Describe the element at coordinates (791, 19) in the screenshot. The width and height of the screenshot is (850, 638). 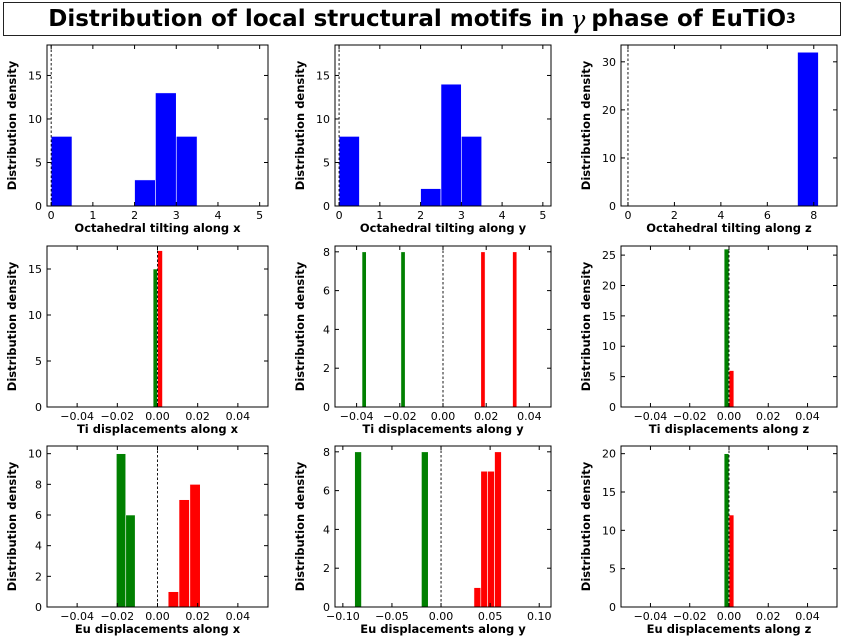
I see `title-subscript: 3` at that location.